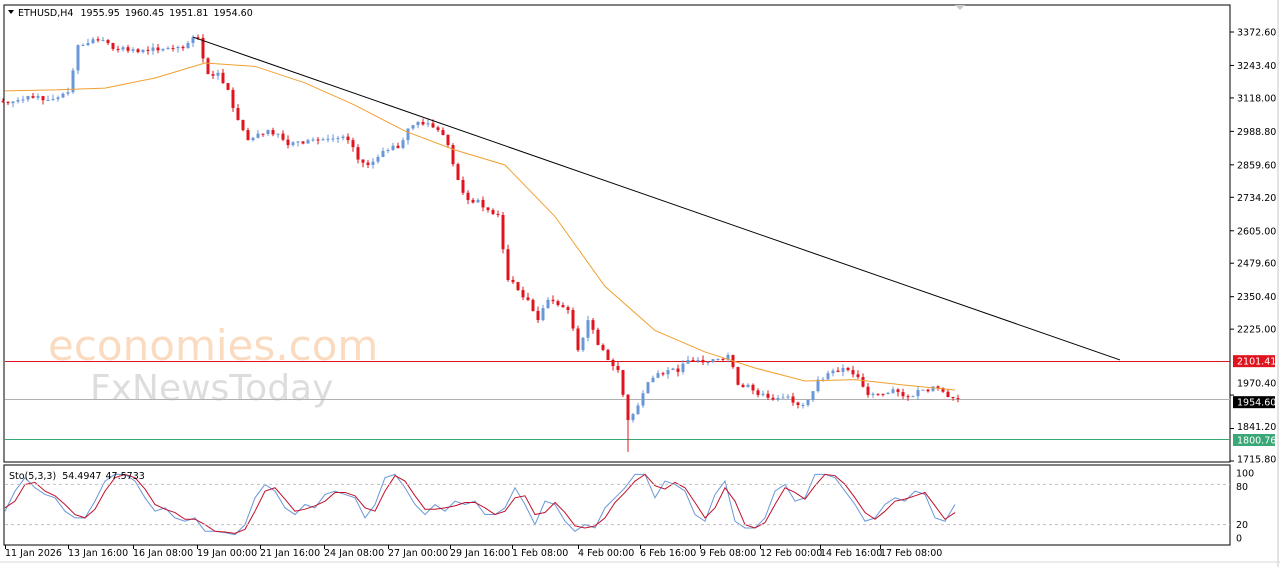 The height and width of the screenshot is (567, 1280). Describe the element at coordinates (232, 13) in the screenshot. I see `close-value: 1954.60` at that location.